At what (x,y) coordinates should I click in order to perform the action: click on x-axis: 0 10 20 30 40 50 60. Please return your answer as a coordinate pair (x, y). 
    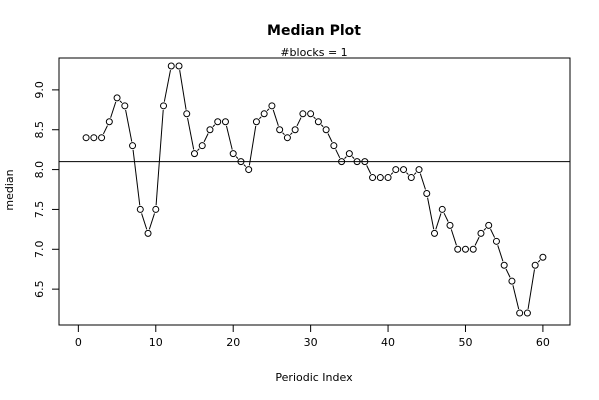
    Looking at the image, I should click on (312, 336).